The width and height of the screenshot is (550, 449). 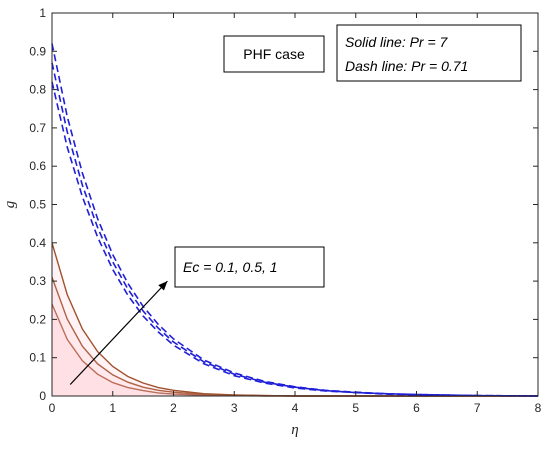 What do you see at coordinates (416, 408) in the screenshot?
I see `x-tick-label: 6` at bounding box center [416, 408].